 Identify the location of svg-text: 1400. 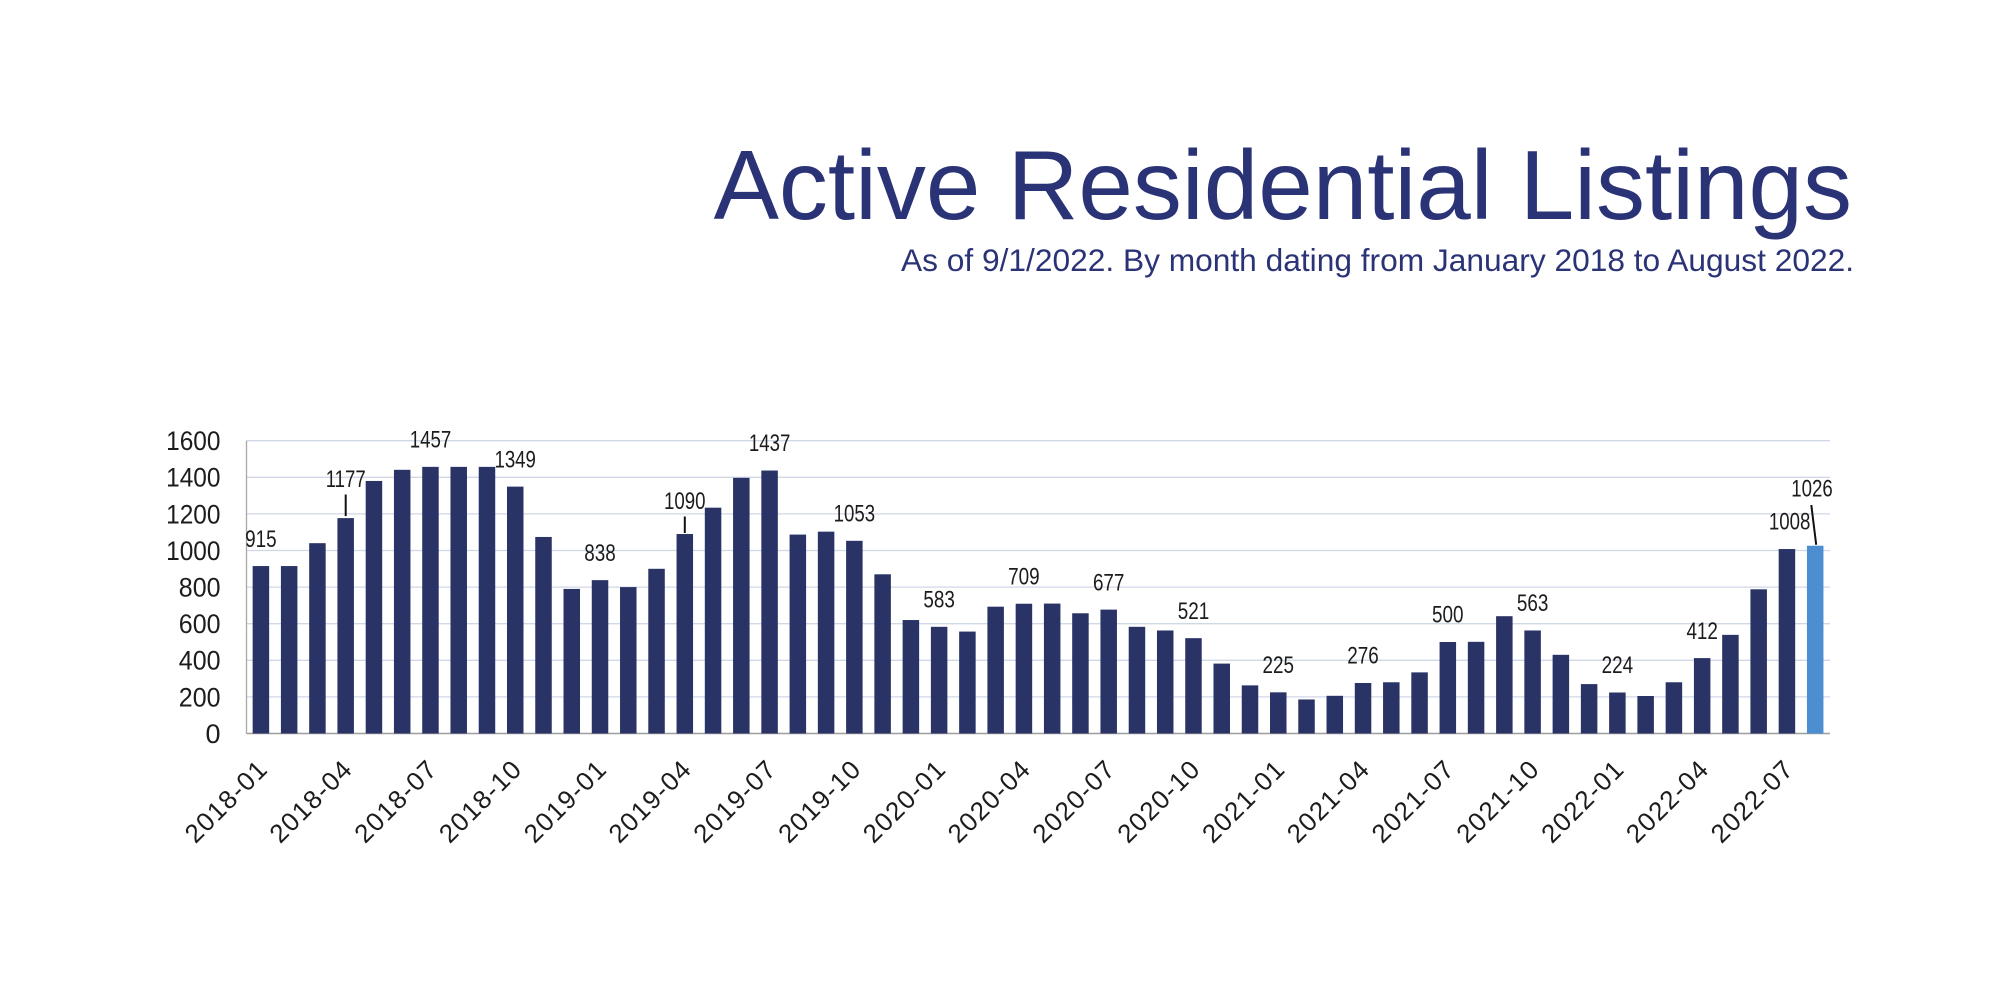
(193, 478).